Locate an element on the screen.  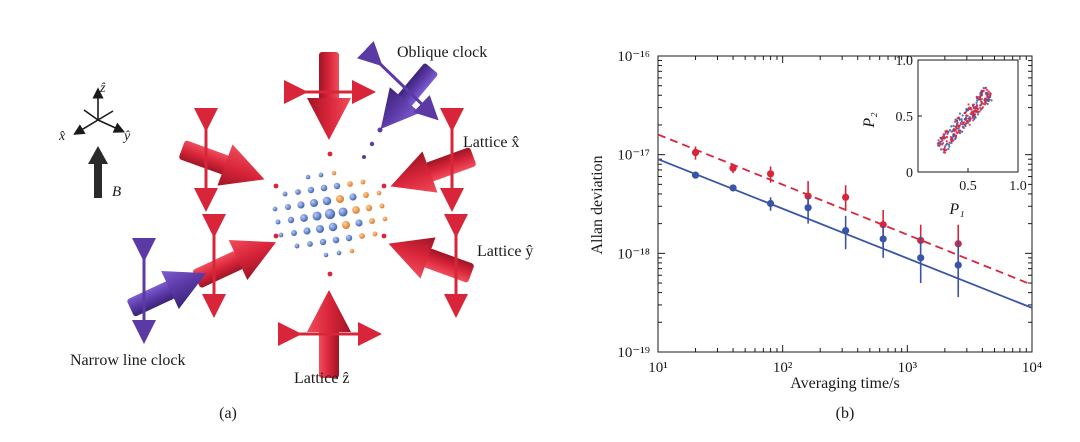
y-tick-label: 10⁻¹⁹ is located at coordinates (633, 353).